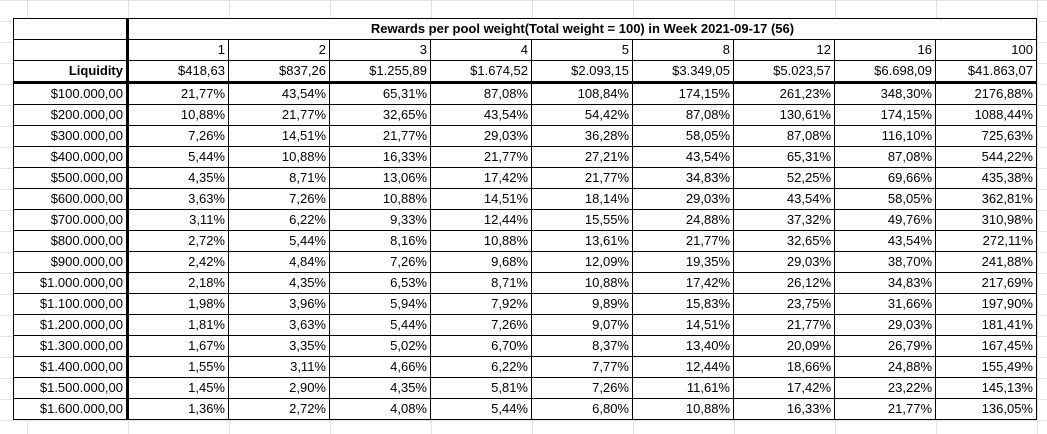 The image size is (1047, 434). Describe the element at coordinates (986, 199) in the screenshot. I see `value-cell: 362,81%` at that location.